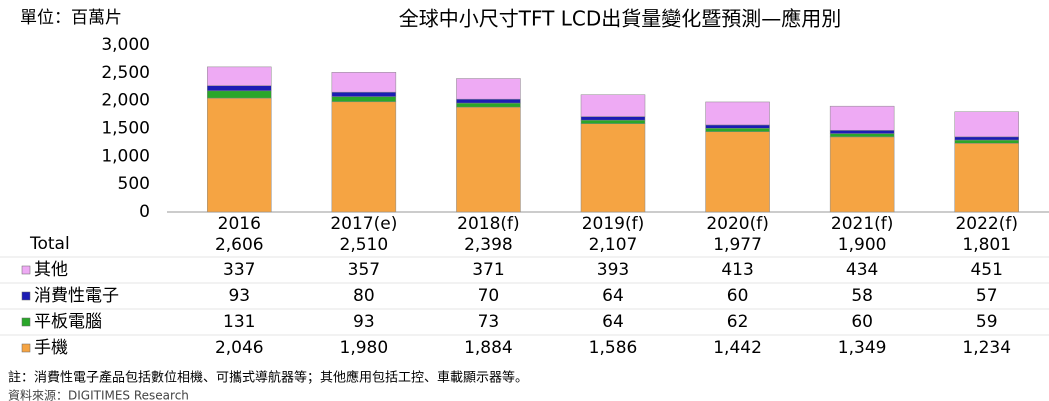 This screenshot has width=1049, height=401. I want to click on table-value: 371, so click(488, 270).